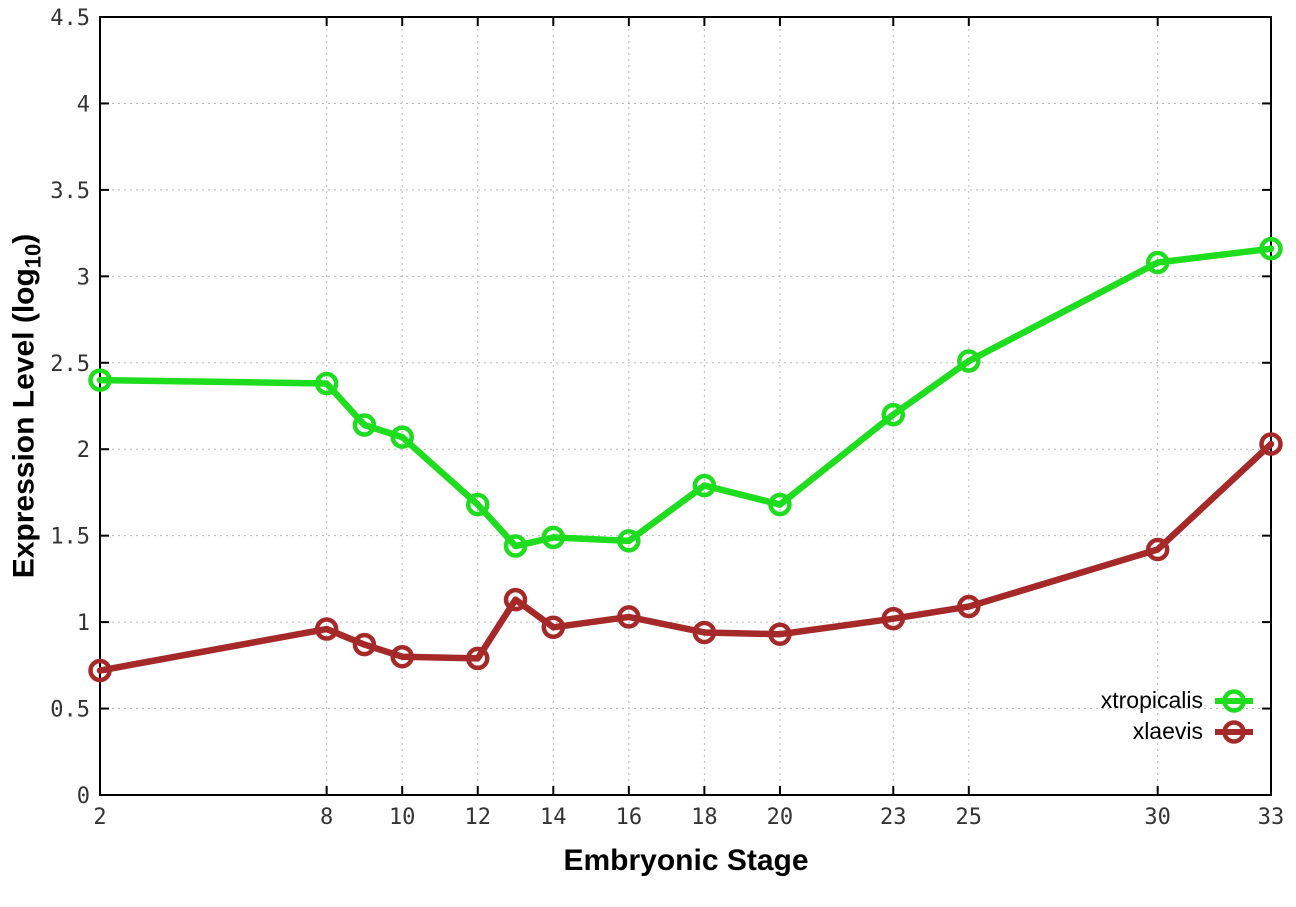 The width and height of the screenshot is (1296, 907). Describe the element at coordinates (99, 817) in the screenshot. I see `x-tick-label: 2` at that location.